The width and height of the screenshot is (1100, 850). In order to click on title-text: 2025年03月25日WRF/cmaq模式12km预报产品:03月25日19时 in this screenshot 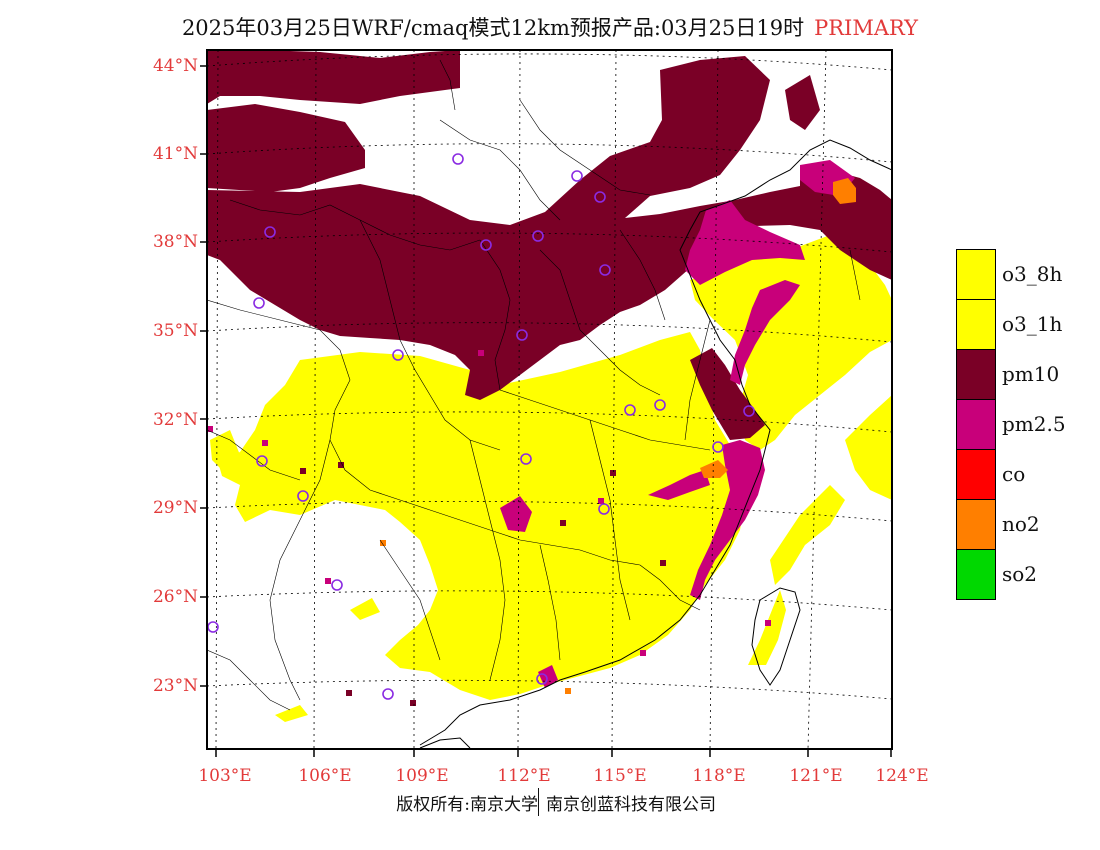, I will do `click(493, 28)`.